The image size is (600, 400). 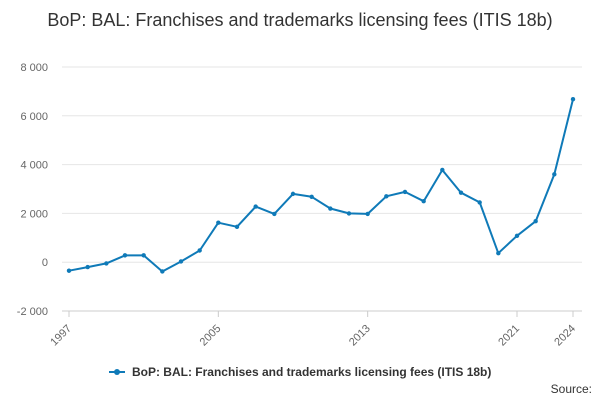 I want to click on y-tick-label: 8 000, so click(x=34, y=68).